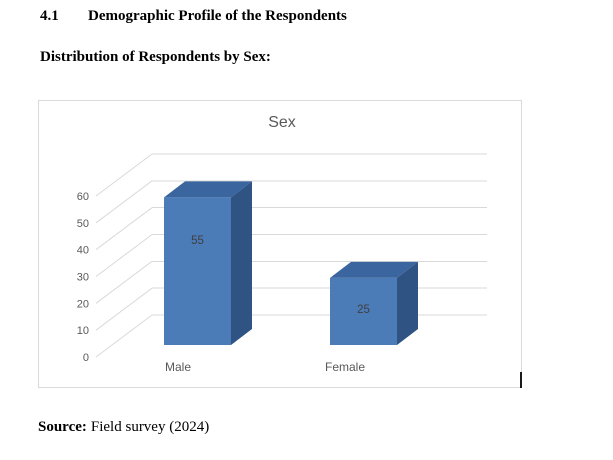 This screenshot has height=460, width=613. I want to click on y-axis-tick-label: 0, so click(86, 358).